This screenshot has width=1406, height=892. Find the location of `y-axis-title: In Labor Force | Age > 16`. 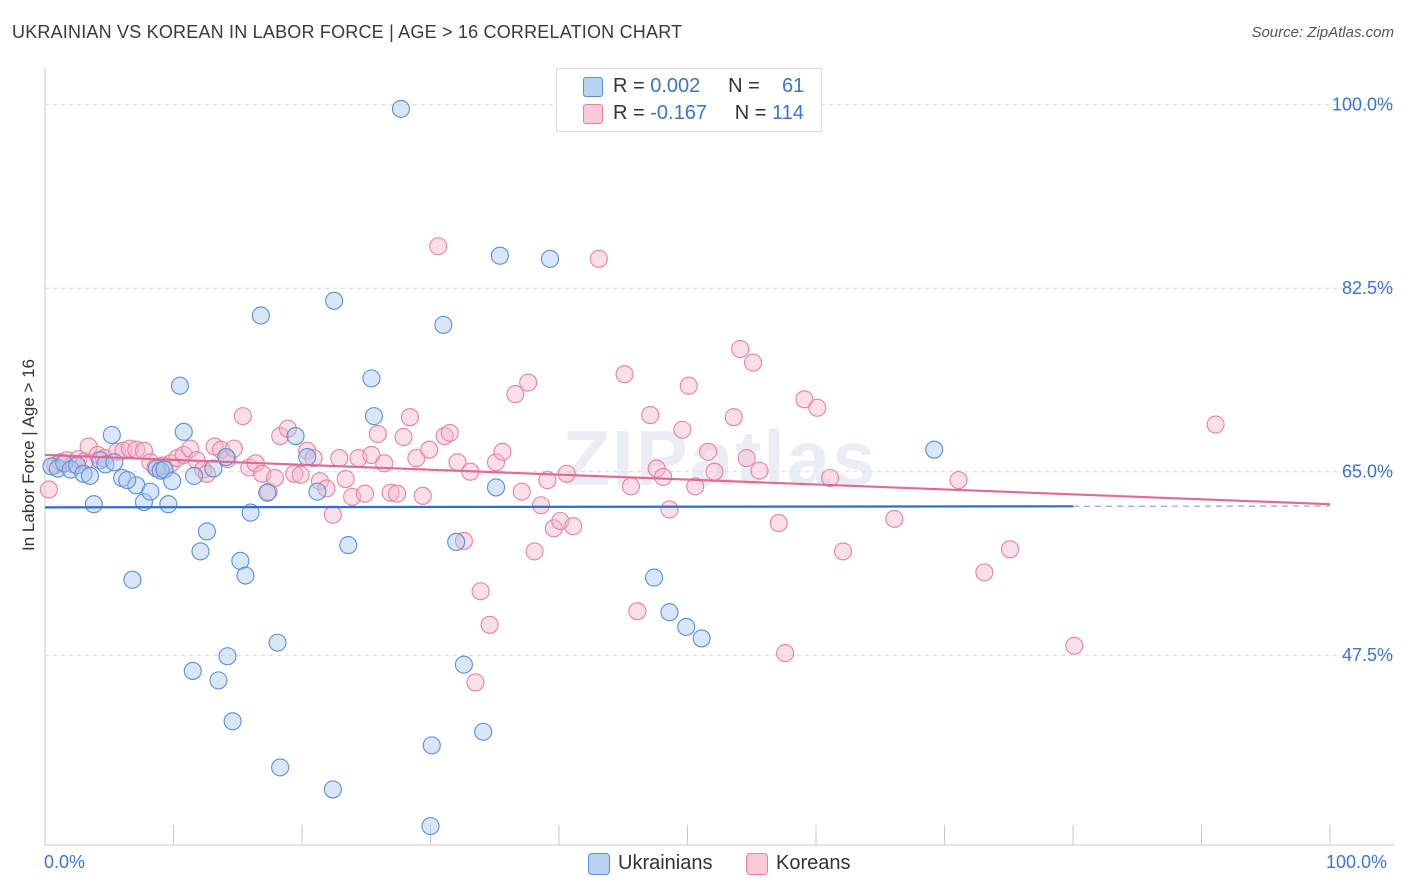

y-axis-title: In Labor Force | Age > 16 is located at coordinates (28, 455).